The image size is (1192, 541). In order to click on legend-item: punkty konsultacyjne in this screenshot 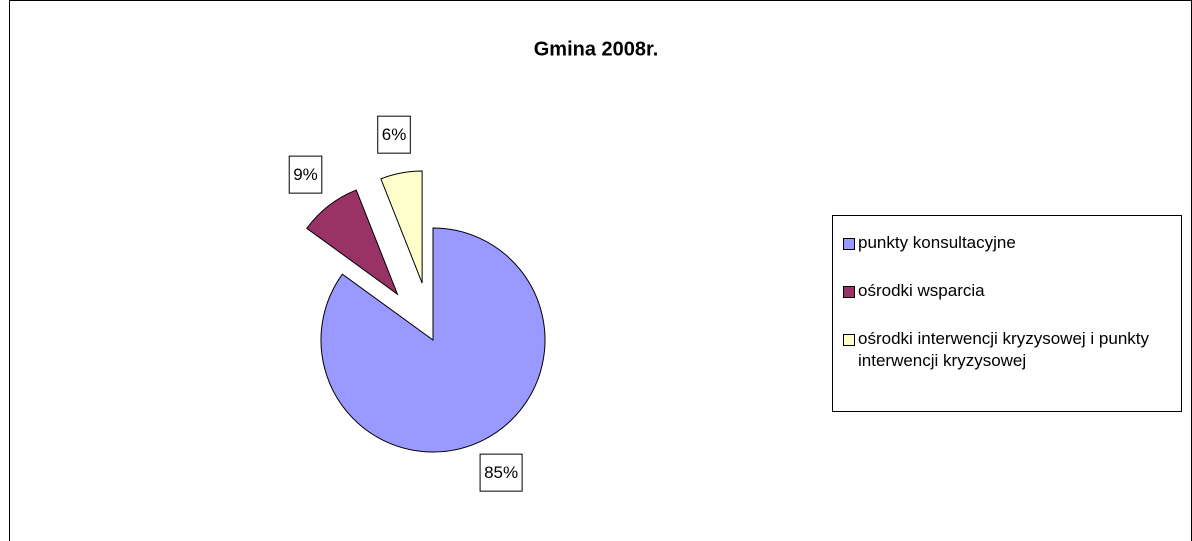, I will do `click(1010, 243)`.